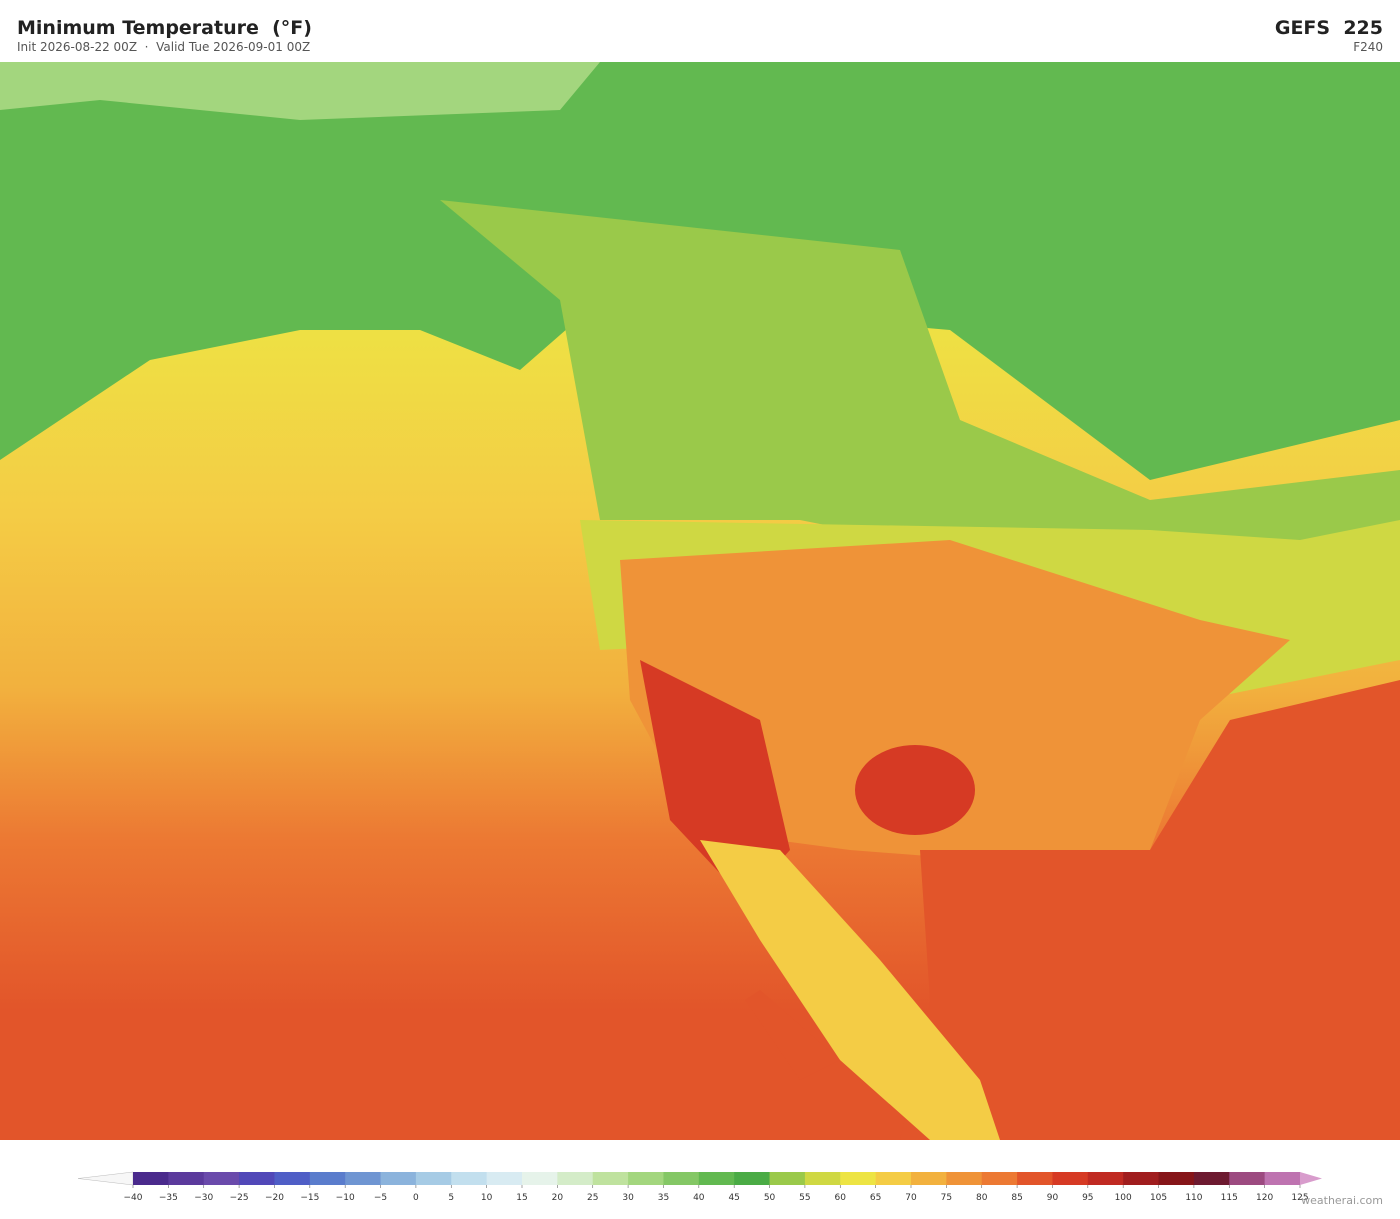 The width and height of the screenshot is (1400, 1219). Describe the element at coordinates (1158, 1198) in the screenshot. I see `colorbar-tick-label: 105` at that location.